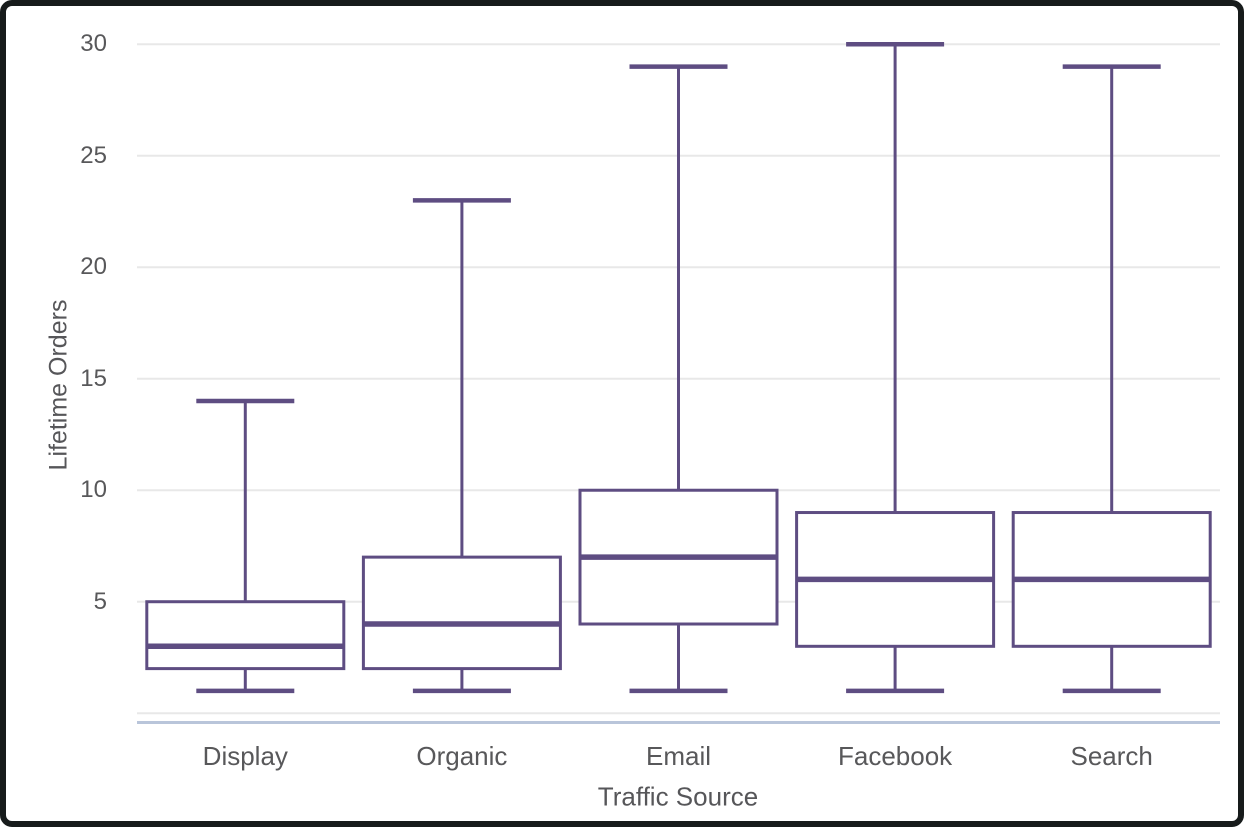 The width and height of the screenshot is (1244, 827). What do you see at coordinates (93, 378) in the screenshot?
I see `y-tick-label-15: 15` at bounding box center [93, 378].